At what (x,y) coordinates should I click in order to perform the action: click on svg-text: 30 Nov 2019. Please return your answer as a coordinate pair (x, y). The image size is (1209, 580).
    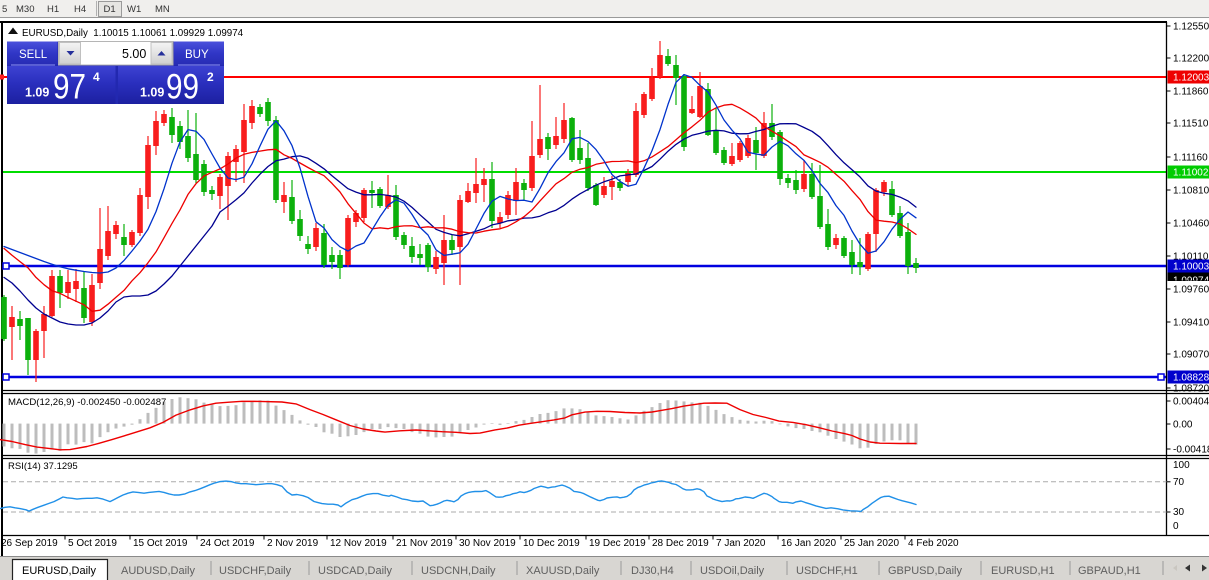
    Looking at the image, I should click on (487, 543).